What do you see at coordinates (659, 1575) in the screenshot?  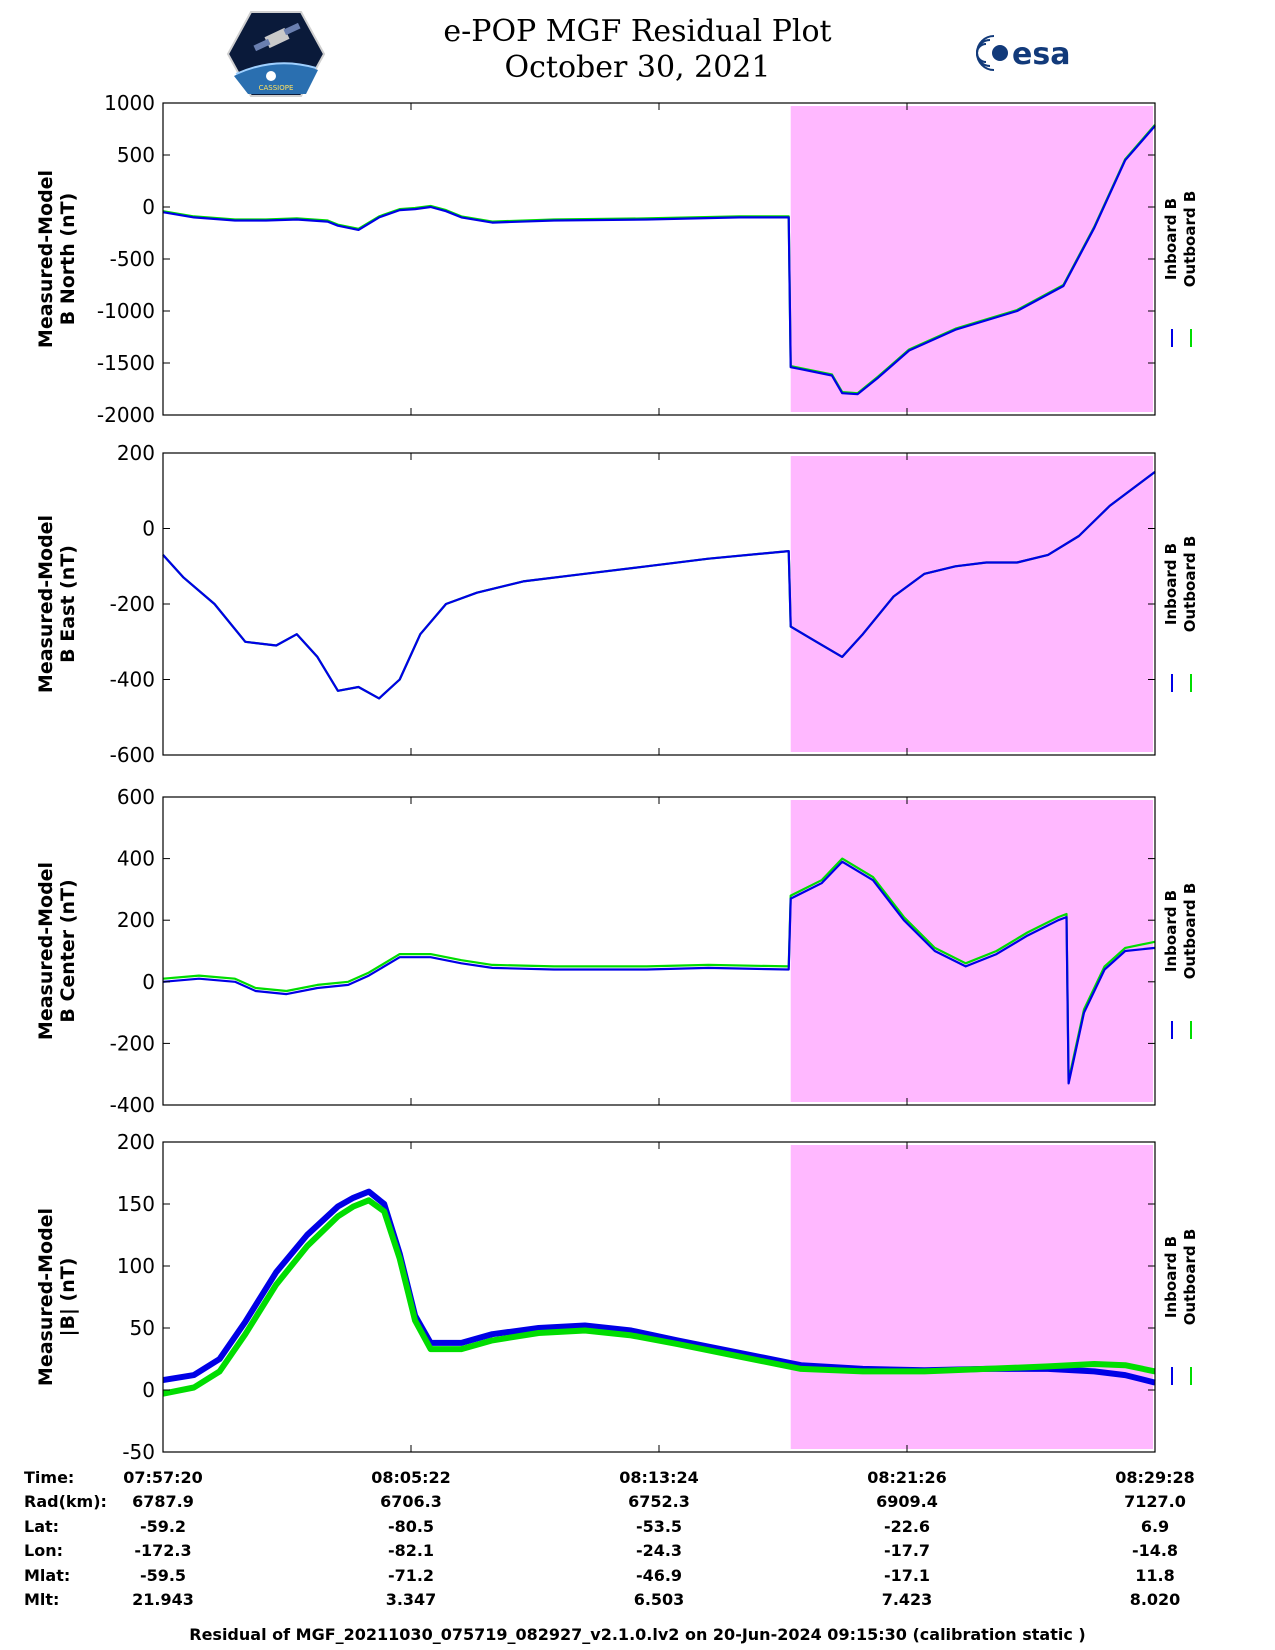 I see `ephemeris-cell: -46.9` at bounding box center [659, 1575].